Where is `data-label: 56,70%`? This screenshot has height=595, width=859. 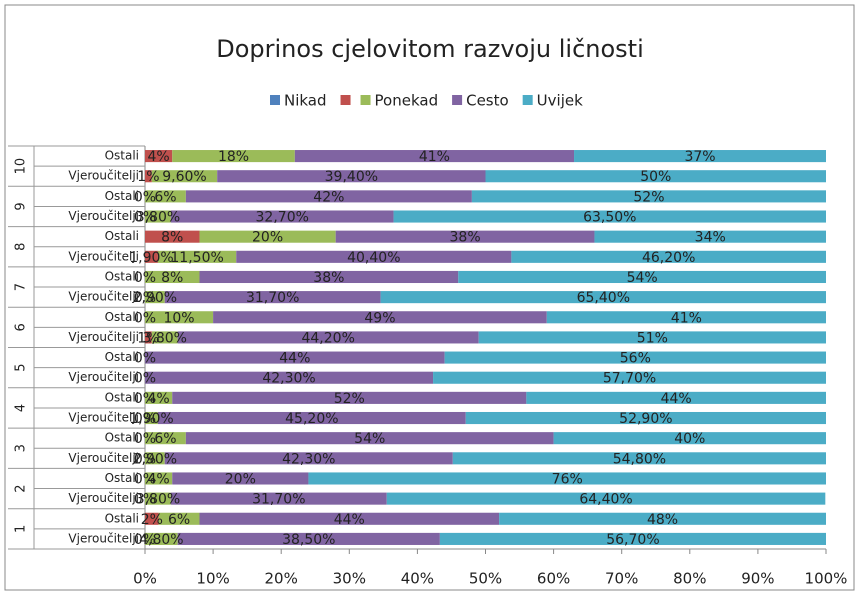 data-label: 56,70% is located at coordinates (632, 540).